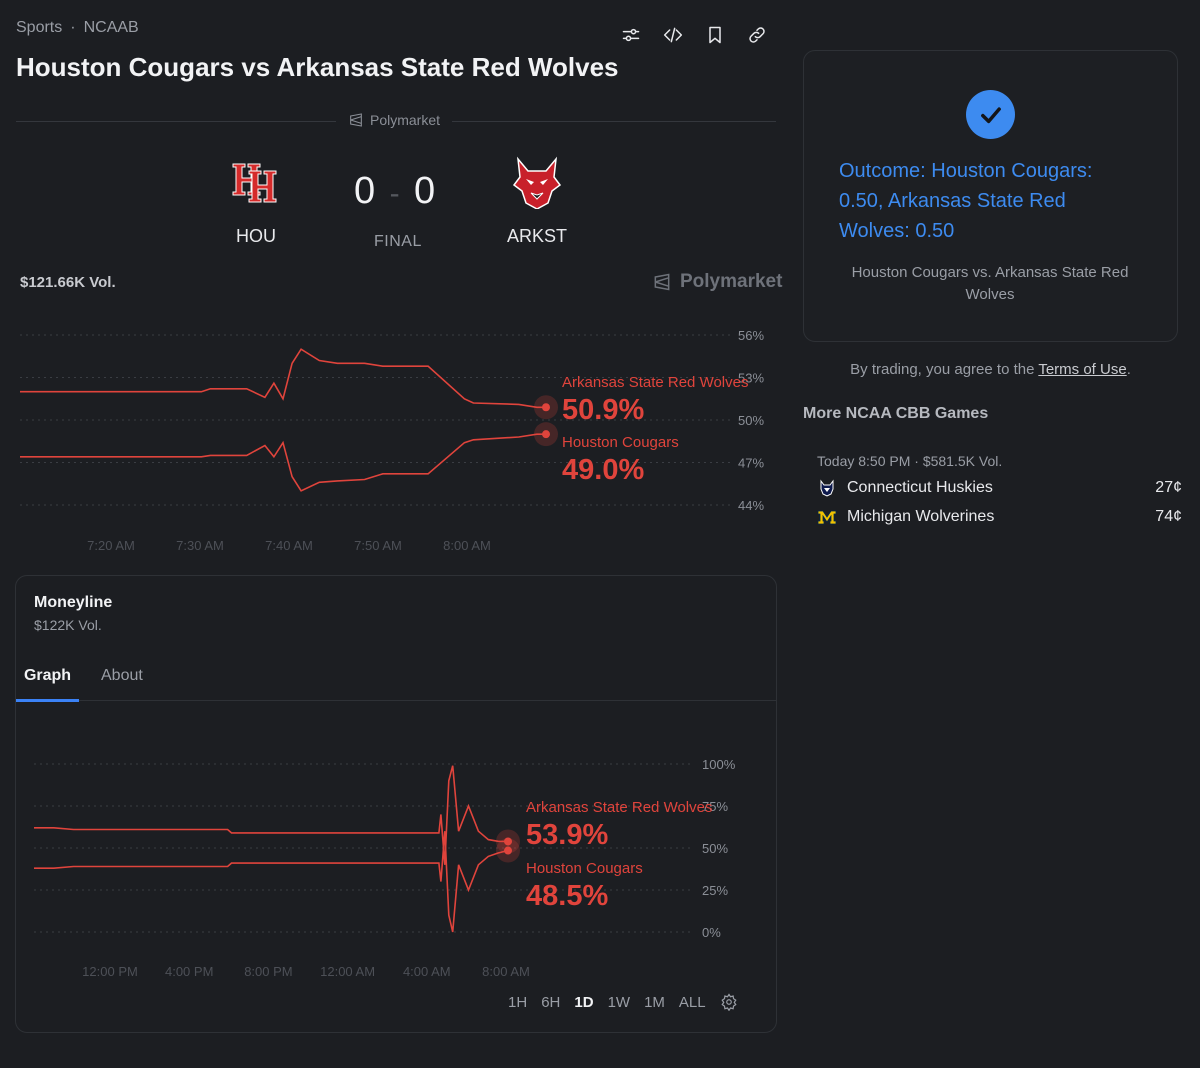 This screenshot has height=1068, width=1200. Describe the element at coordinates (999, 488) in the screenshot. I see `game-team-row: Connecticut Huskies 27¢` at that location.